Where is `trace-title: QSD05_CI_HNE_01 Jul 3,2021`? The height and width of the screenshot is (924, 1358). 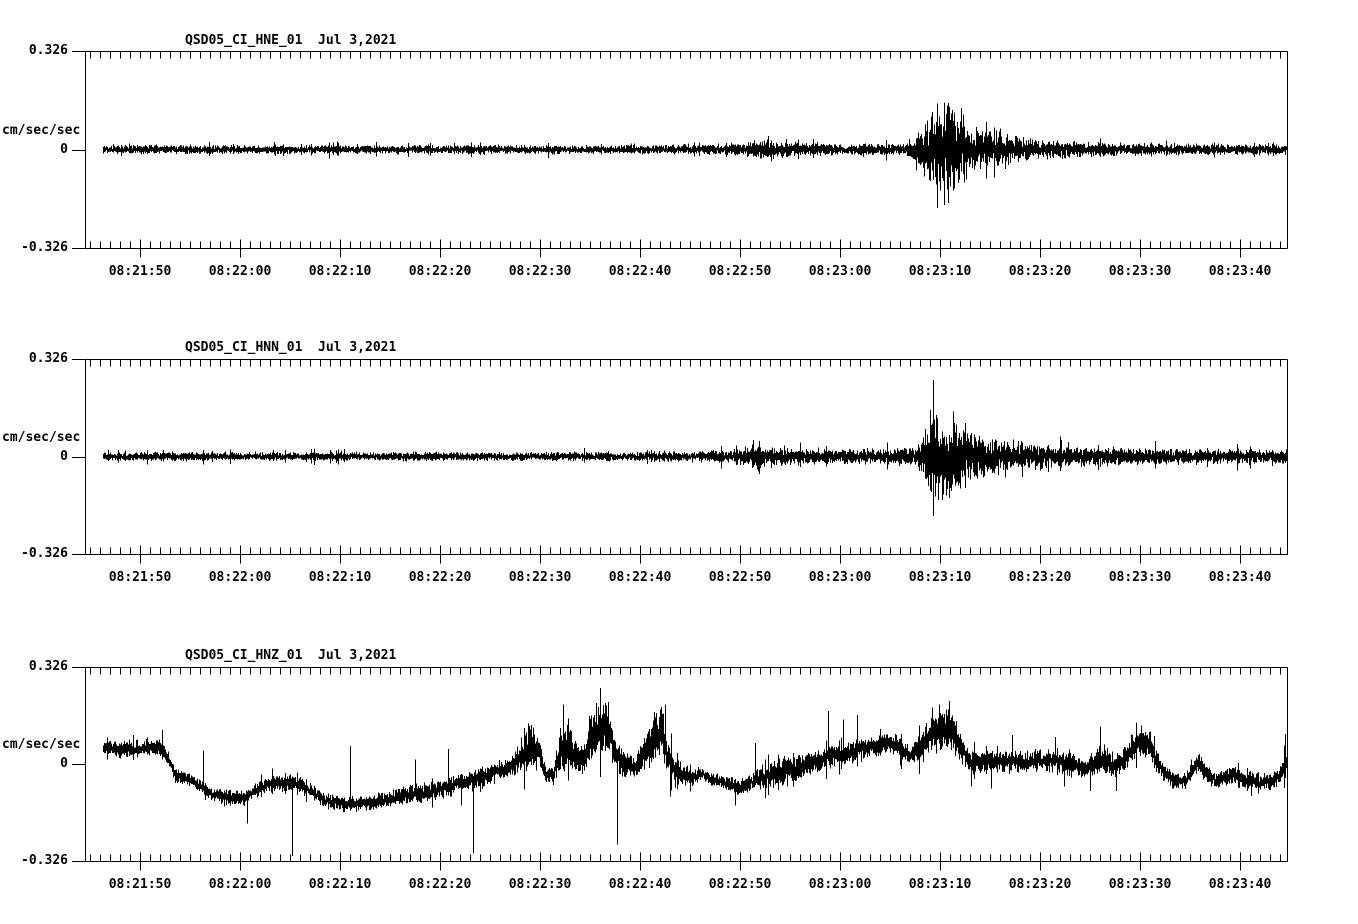 trace-title: QSD05_CI_HNE_01 Jul 3,2021 is located at coordinates (291, 40).